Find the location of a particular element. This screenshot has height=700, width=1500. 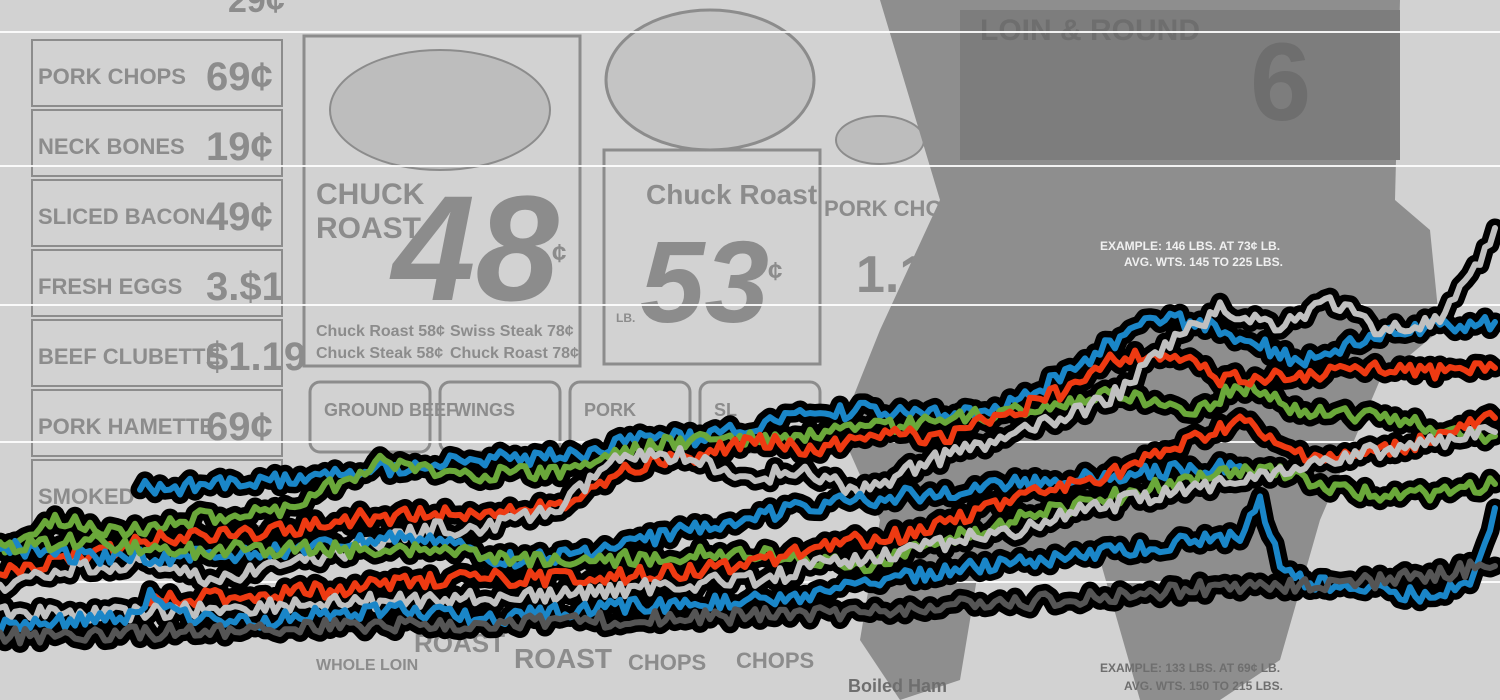

price-box is located at coordinates (1180, 85).